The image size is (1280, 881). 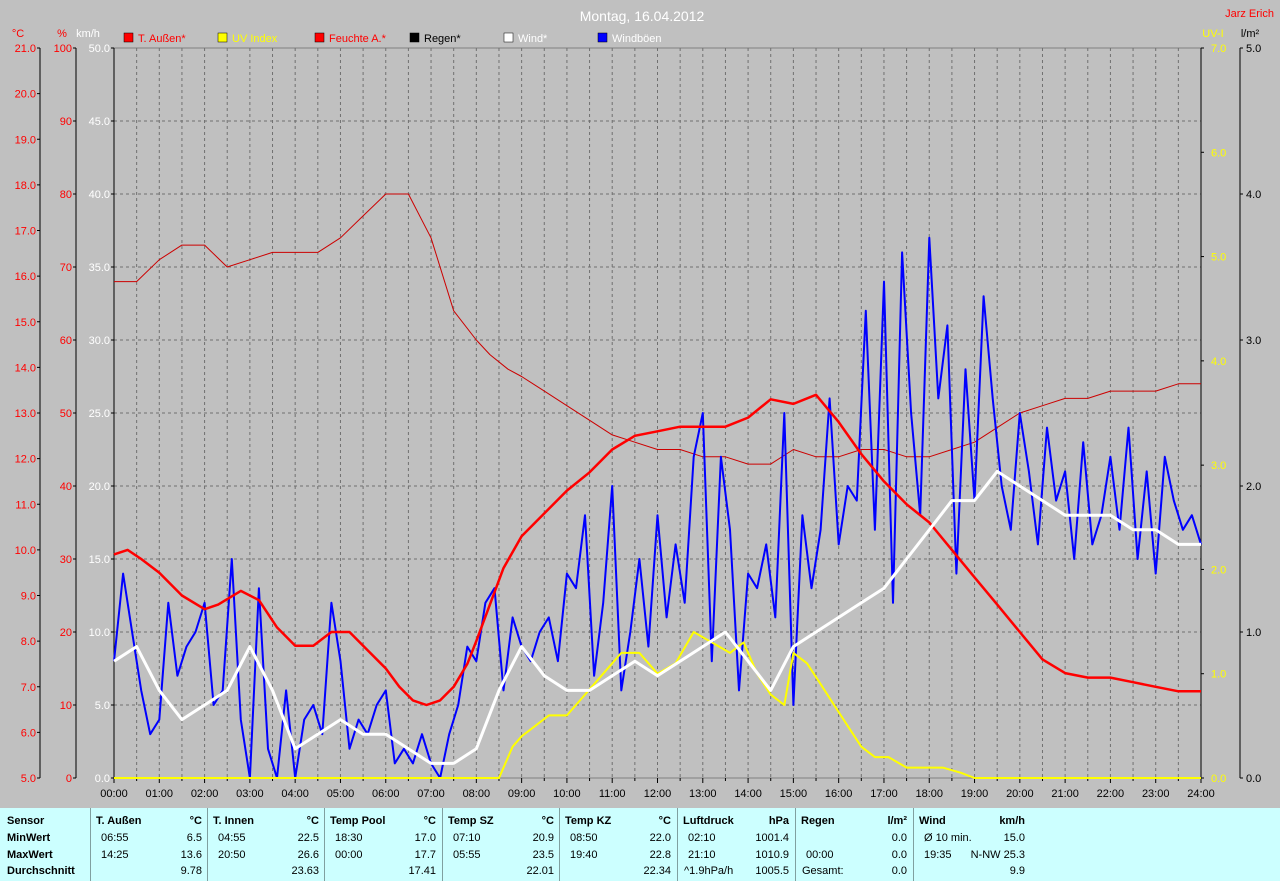 I want to click on stat-avg-value: 23.63, so click(x=305, y=871).